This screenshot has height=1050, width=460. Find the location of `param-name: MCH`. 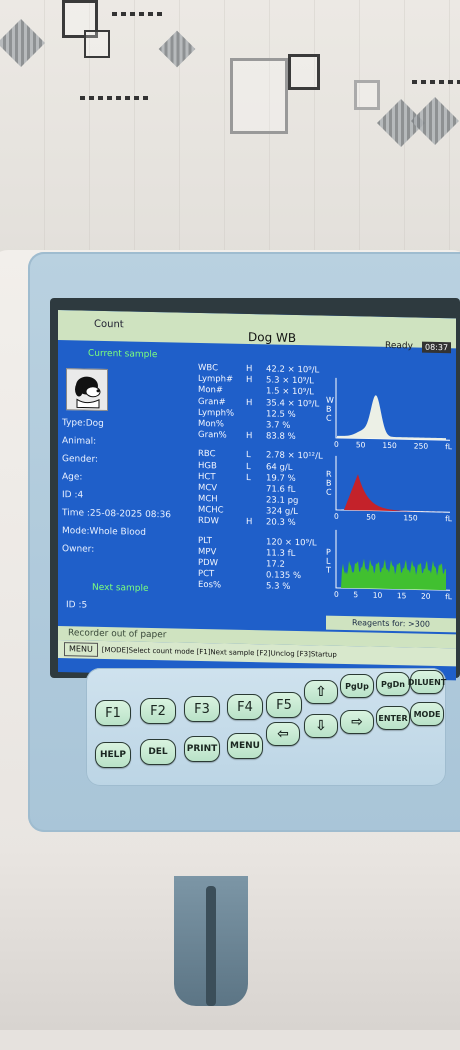

param-name: MCH is located at coordinates (208, 499).